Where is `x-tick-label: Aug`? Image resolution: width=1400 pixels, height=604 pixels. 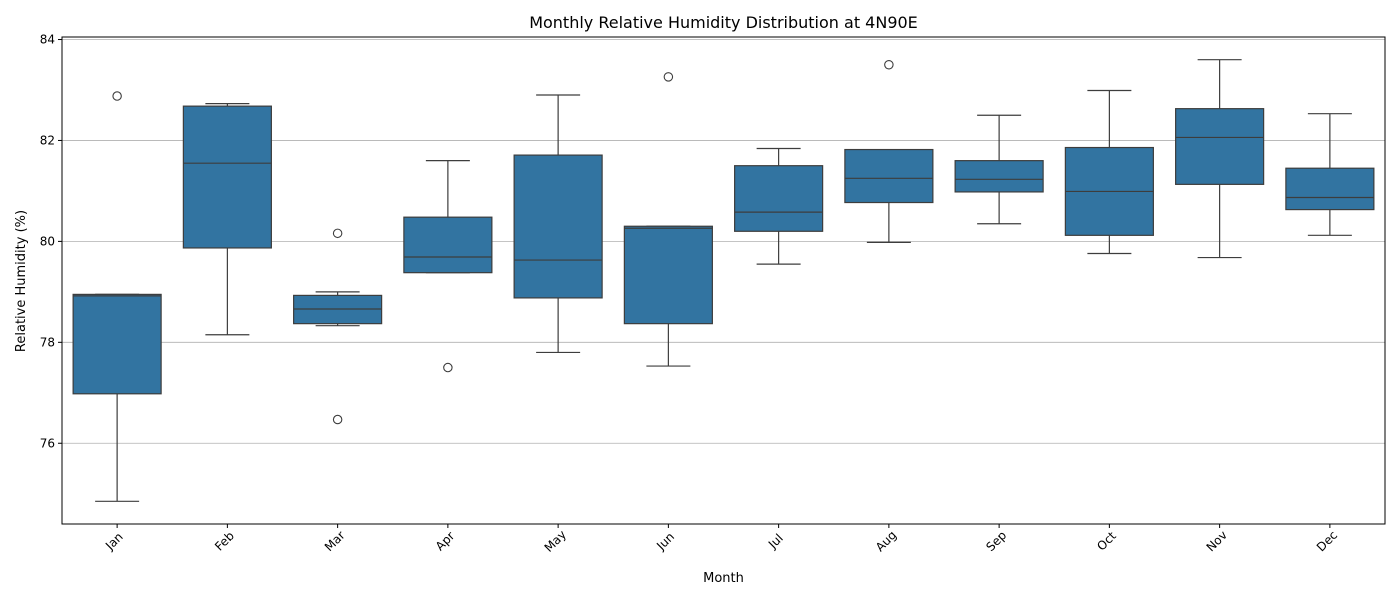 x-tick-label: Aug is located at coordinates (886, 541).